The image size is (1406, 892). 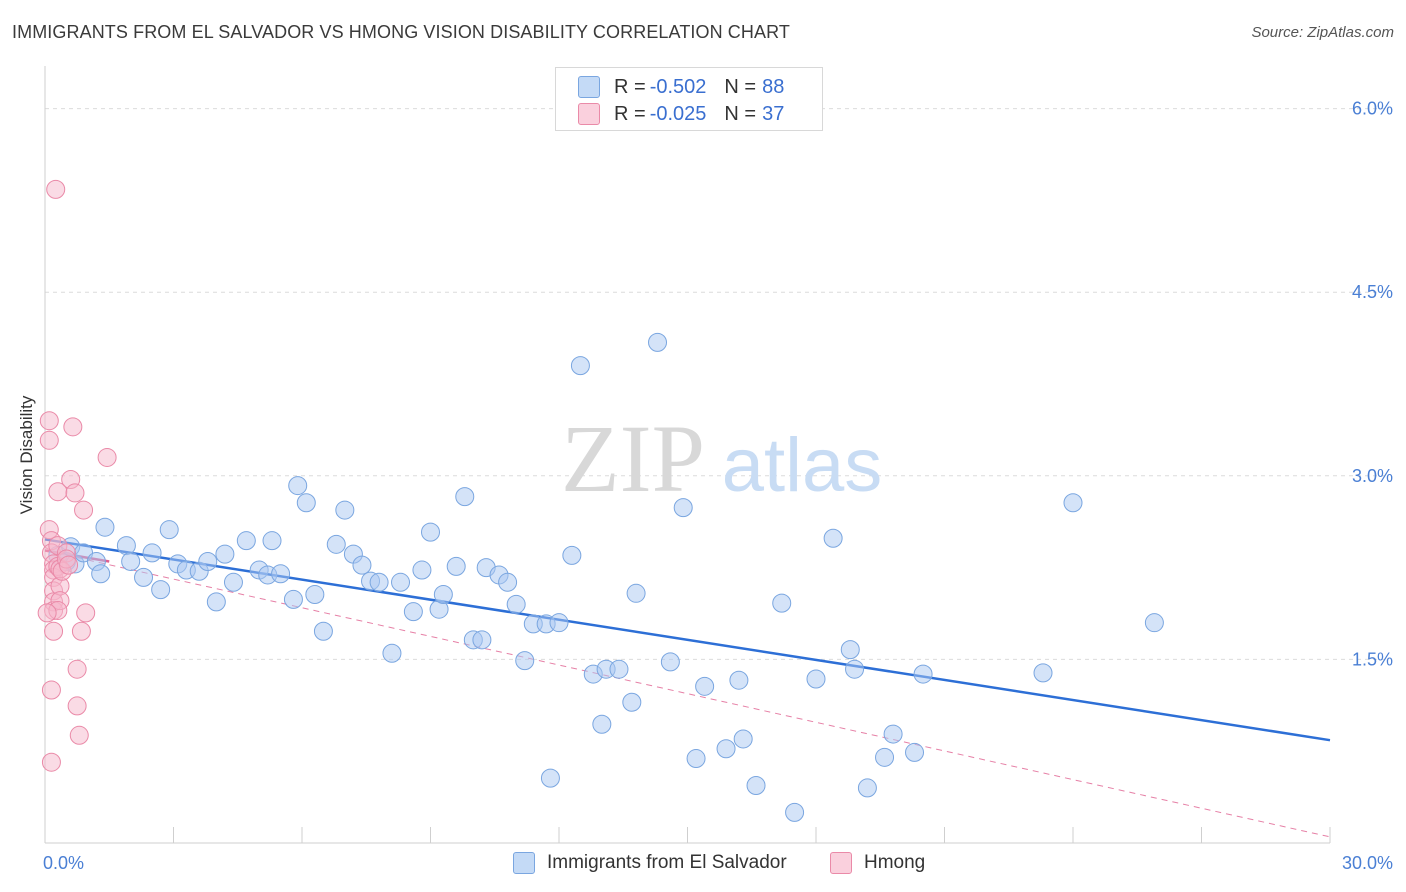 I want to click on watermark-zip: ZIP, so click(x=633, y=458).